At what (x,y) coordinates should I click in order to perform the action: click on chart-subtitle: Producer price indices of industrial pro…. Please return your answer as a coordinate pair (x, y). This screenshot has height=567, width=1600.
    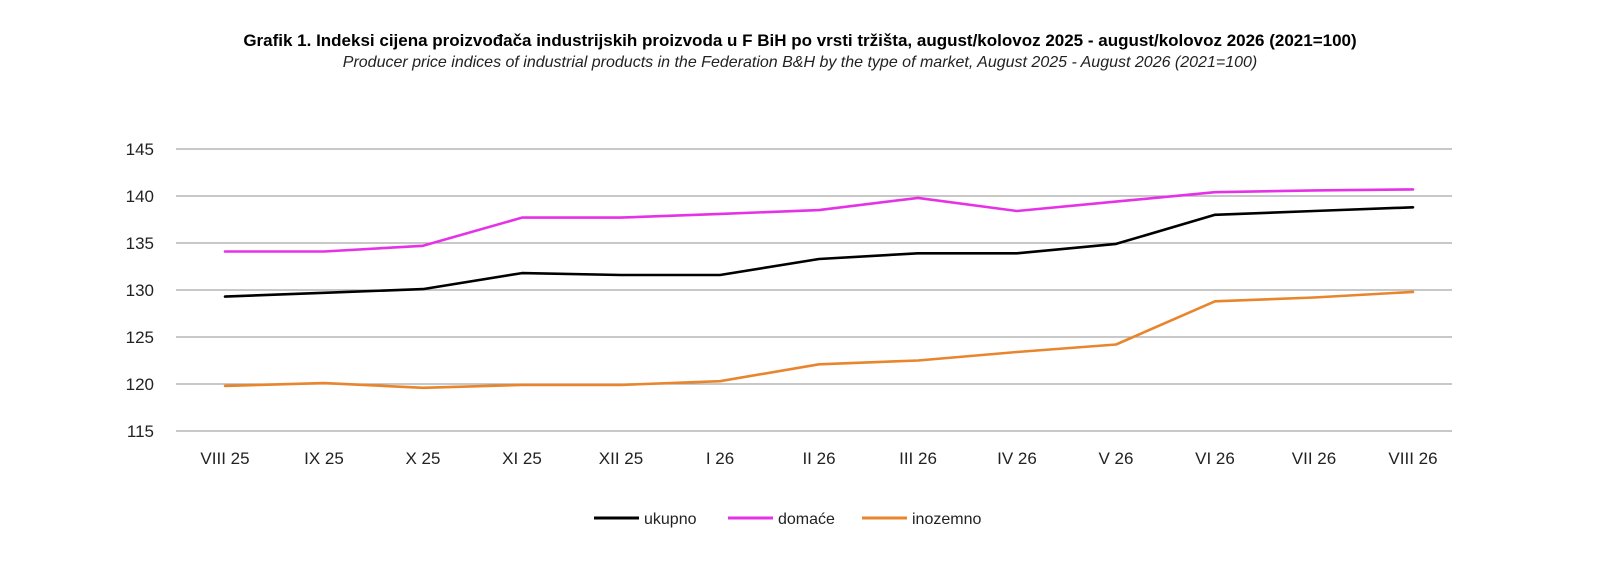
    Looking at the image, I should click on (800, 62).